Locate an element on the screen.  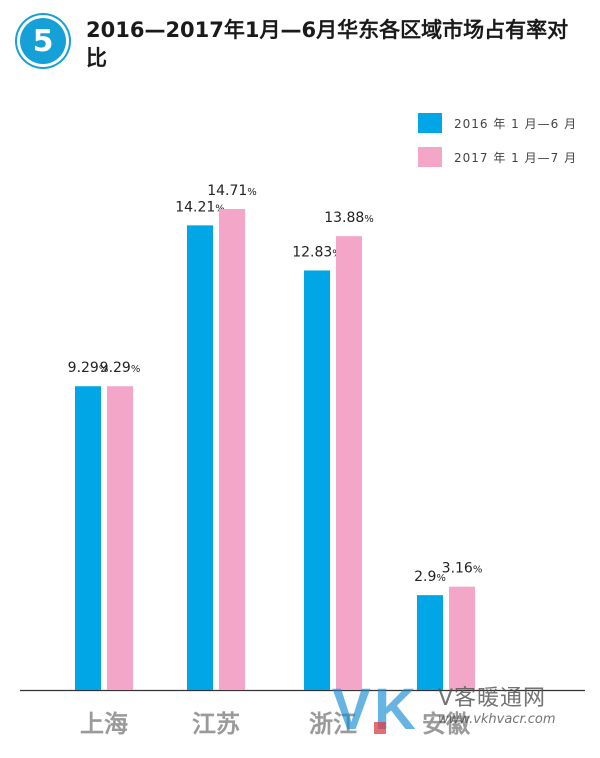
watermark-url: www.vkhvacr.com is located at coordinates (497, 719).